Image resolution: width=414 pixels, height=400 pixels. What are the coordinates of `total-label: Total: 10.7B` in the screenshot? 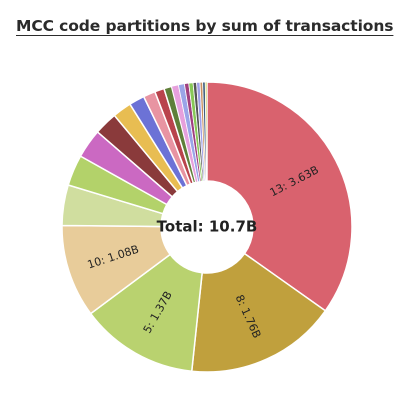 It's located at (207, 227).